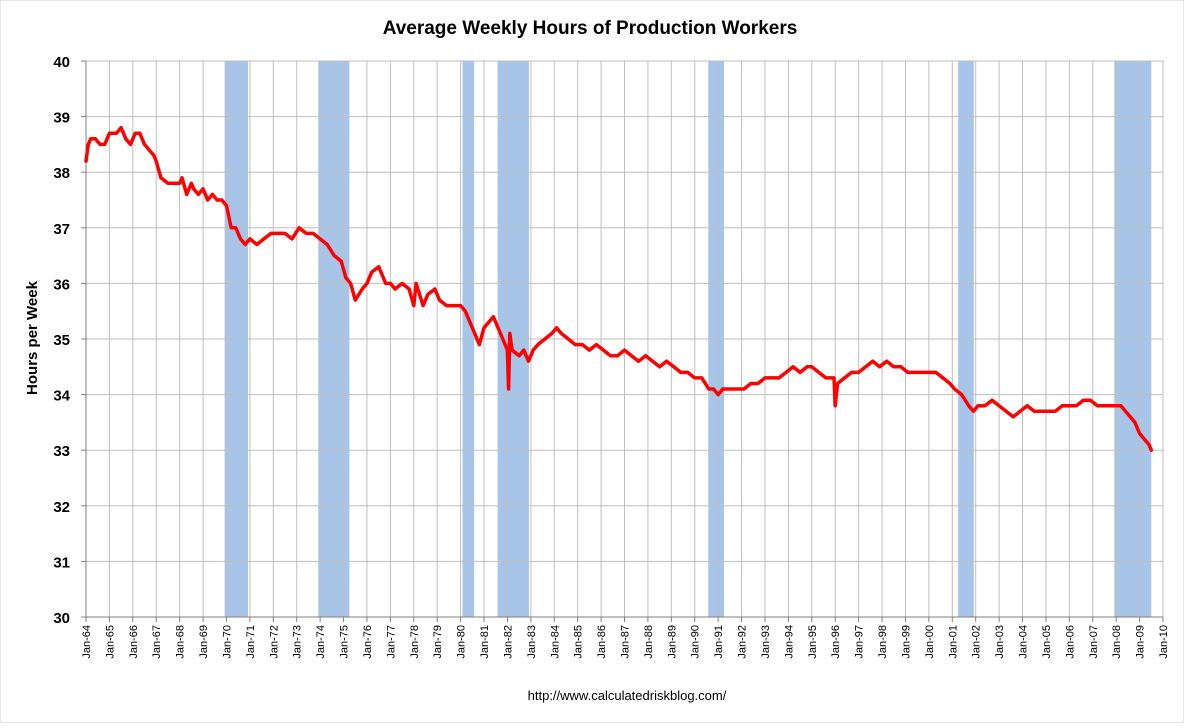 The image size is (1184, 728). Describe the element at coordinates (415, 642) in the screenshot. I see `x-tick-label-Jan-78: Jan-78` at that location.